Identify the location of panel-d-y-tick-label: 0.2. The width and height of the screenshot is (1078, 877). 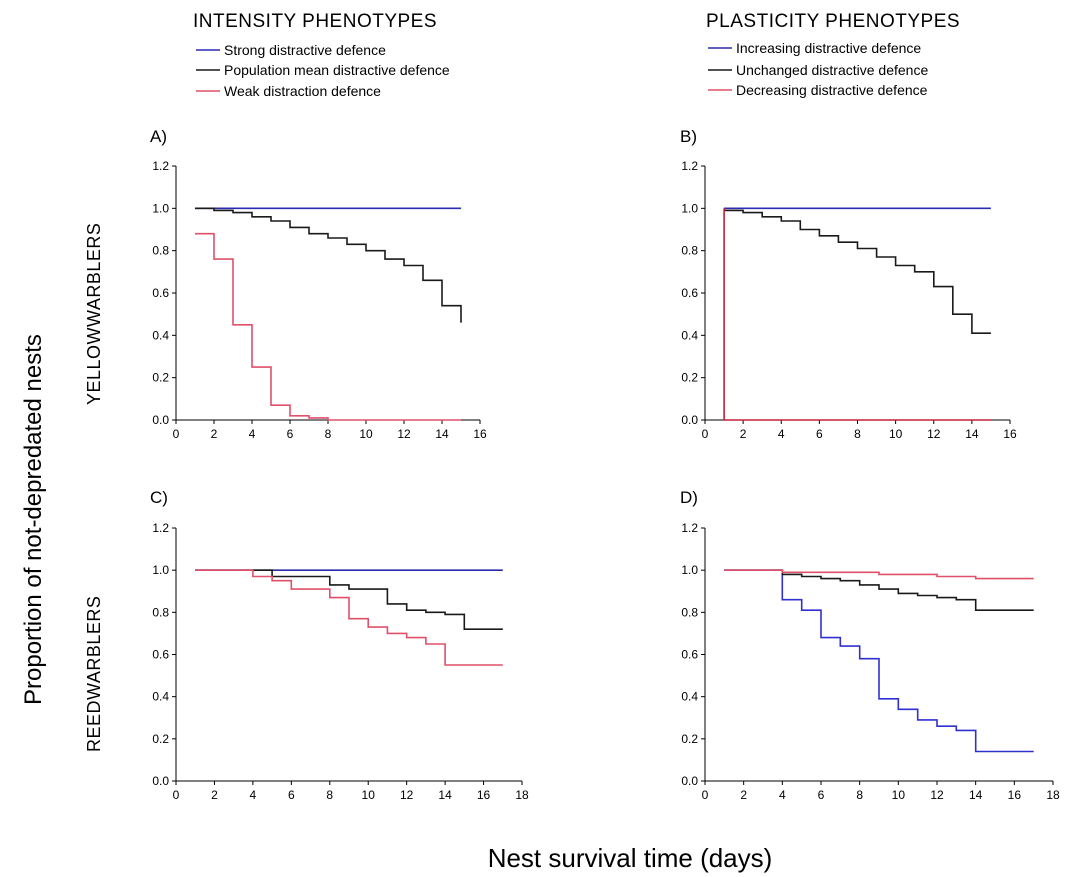
(689, 739).